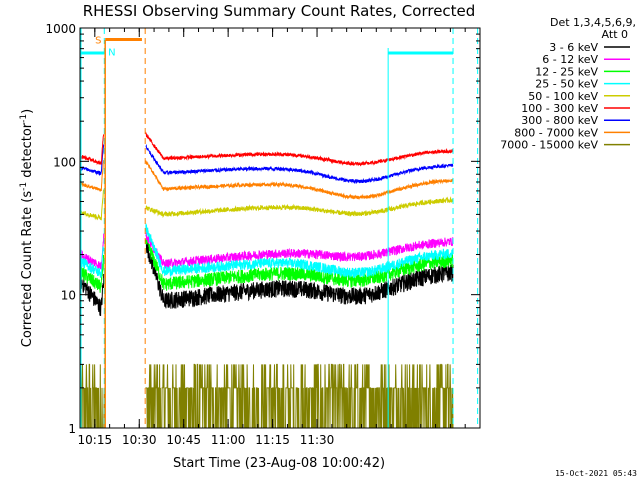 Image resolution: width=640 pixels, height=480 pixels. What do you see at coordinates (593, 22) in the screenshot?
I see `detectors-label: Det 1,3,4,5,6,9,` at bounding box center [593, 22].